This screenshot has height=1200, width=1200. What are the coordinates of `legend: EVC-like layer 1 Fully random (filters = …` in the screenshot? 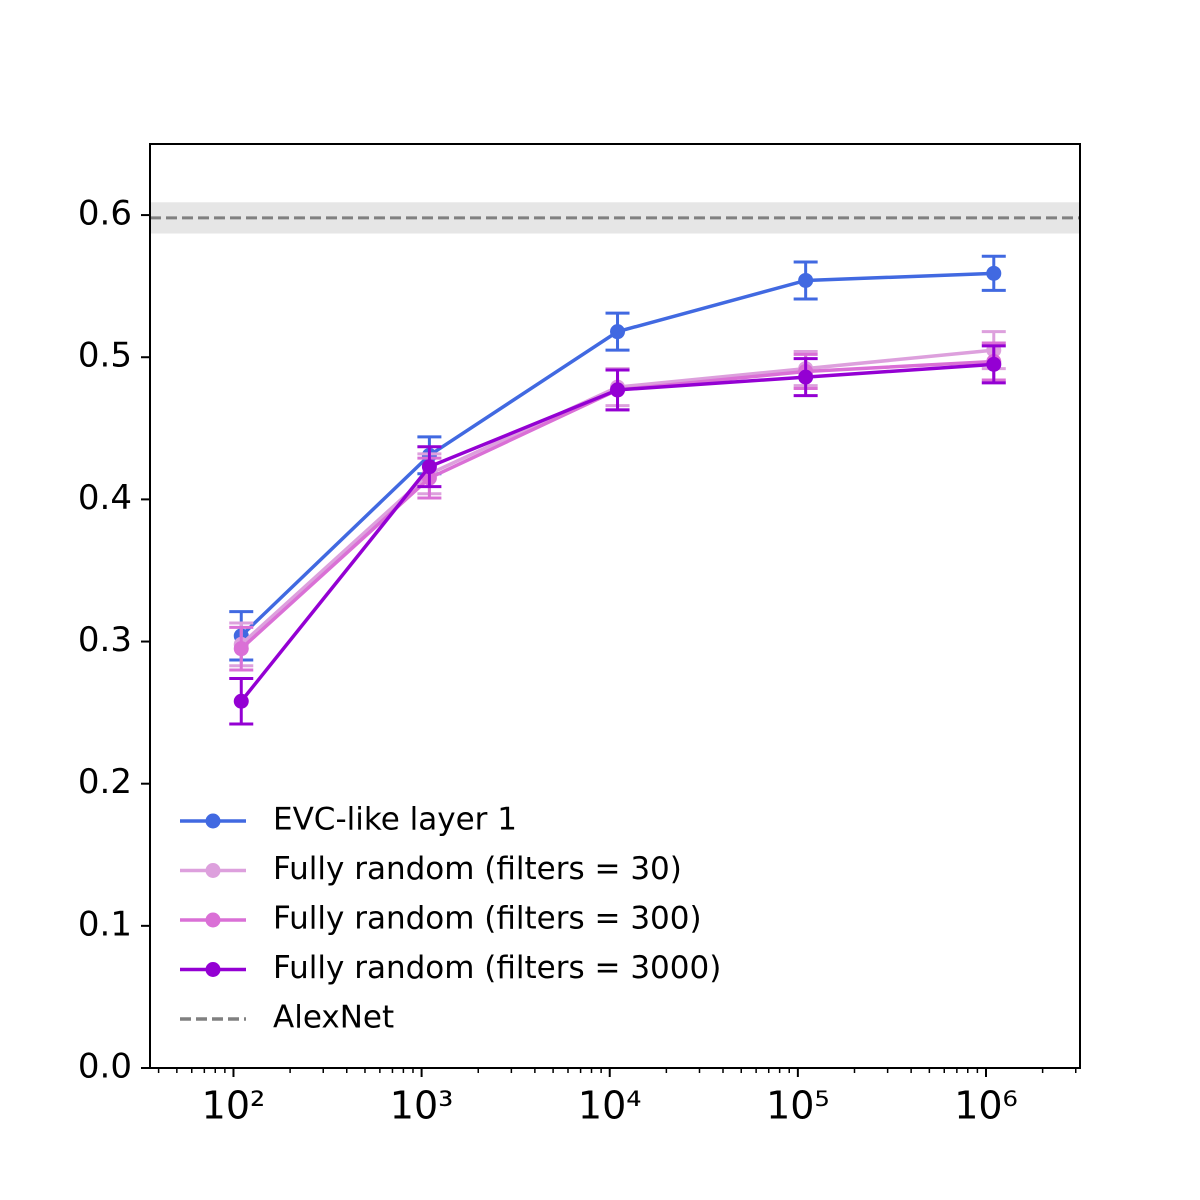 It's located at (450, 919).